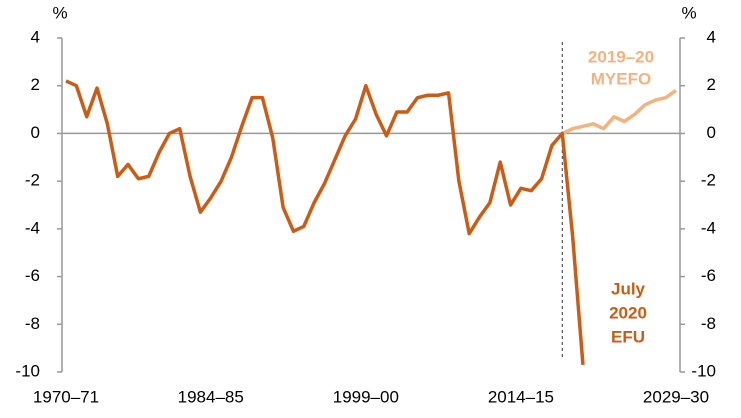 Image resolution: width=741 pixels, height=418 pixels. I want to click on y-tick-label: -8, so click(32, 323).